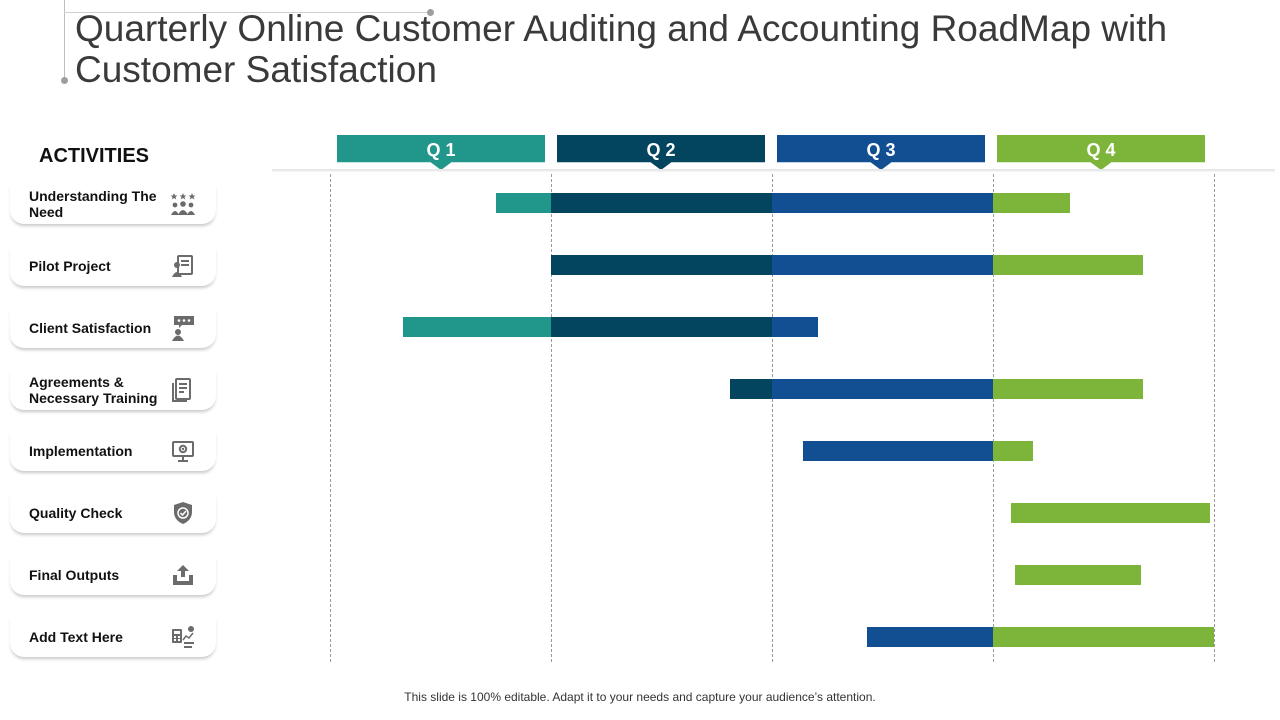 Image resolution: width=1280 pixels, height=720 pixels. I want to click on activity-implementation: Implementation, so click(113, 451).